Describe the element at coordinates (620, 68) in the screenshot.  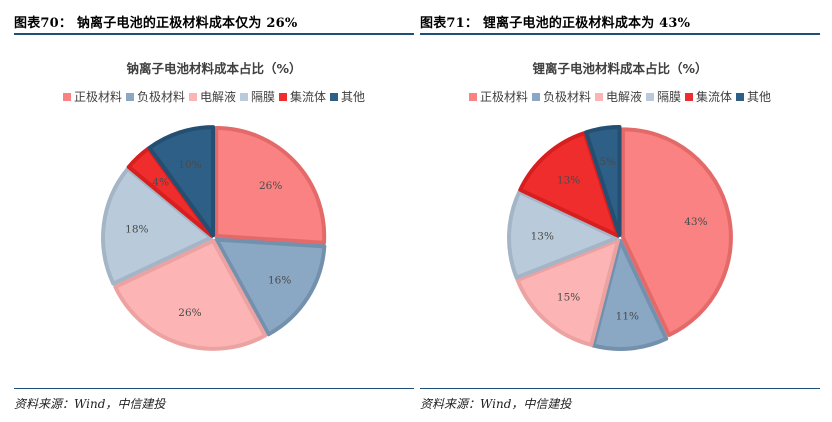
I see `chart-title: 锂离子电池材料成本占比（%）` at that location.